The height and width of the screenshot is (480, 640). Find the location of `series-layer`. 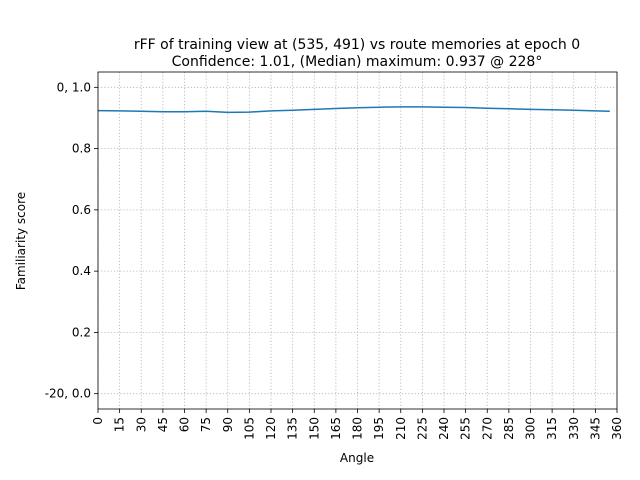

series-layer is located at coordinates (353, 110).